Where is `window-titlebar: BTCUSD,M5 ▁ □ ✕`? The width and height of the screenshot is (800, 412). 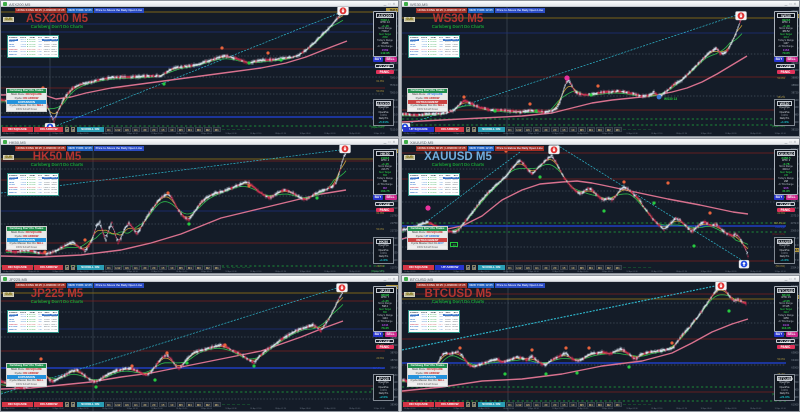
window-titlebar: BTCUSD,M5 ▁ □ ✕ is located at coordinates (600, 279).